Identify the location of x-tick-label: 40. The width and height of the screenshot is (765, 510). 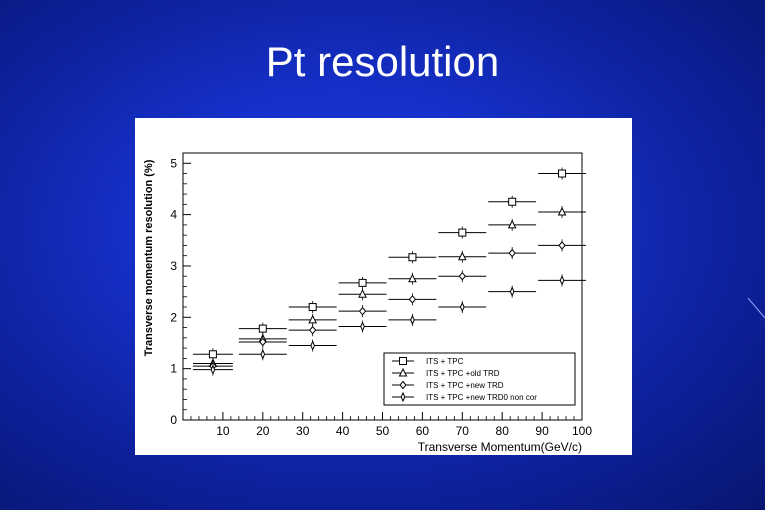
(343, 431).